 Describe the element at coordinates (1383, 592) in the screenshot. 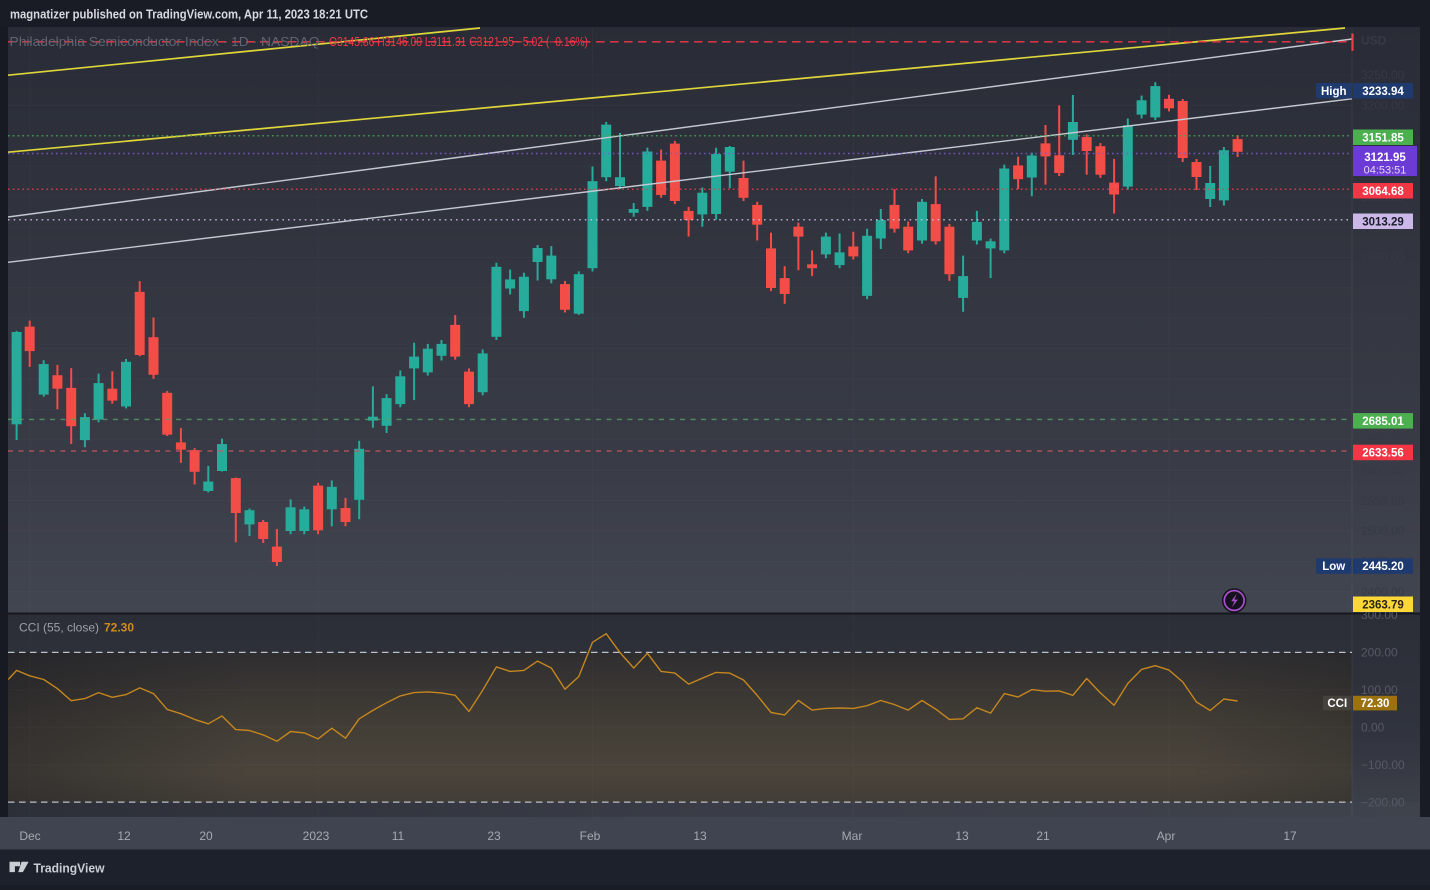

I see `svg-text: 2400.00` at that location.